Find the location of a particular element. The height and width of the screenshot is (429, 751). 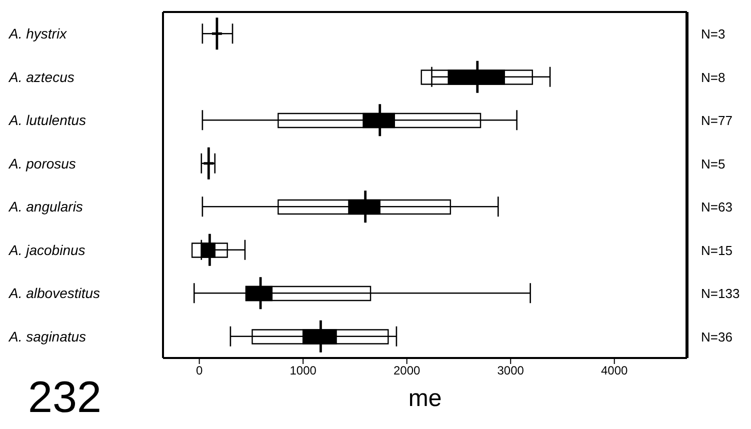

x-tick-label: 0 is located at coordinates (199, 371).